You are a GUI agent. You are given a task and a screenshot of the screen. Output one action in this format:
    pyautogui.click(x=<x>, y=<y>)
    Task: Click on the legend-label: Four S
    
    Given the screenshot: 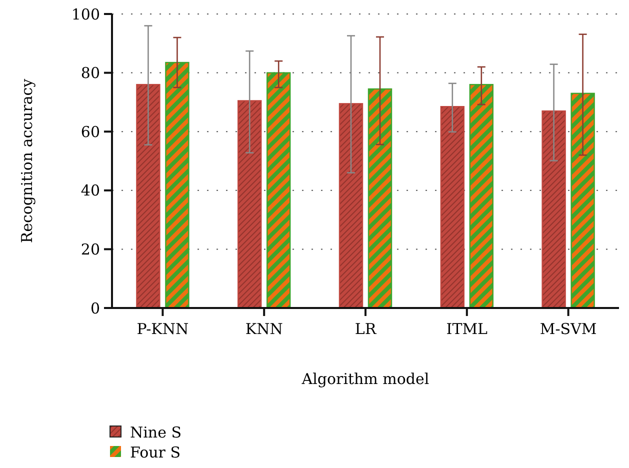 What is the action you would take?
    pyautogui.click(x=155, y=452)
    